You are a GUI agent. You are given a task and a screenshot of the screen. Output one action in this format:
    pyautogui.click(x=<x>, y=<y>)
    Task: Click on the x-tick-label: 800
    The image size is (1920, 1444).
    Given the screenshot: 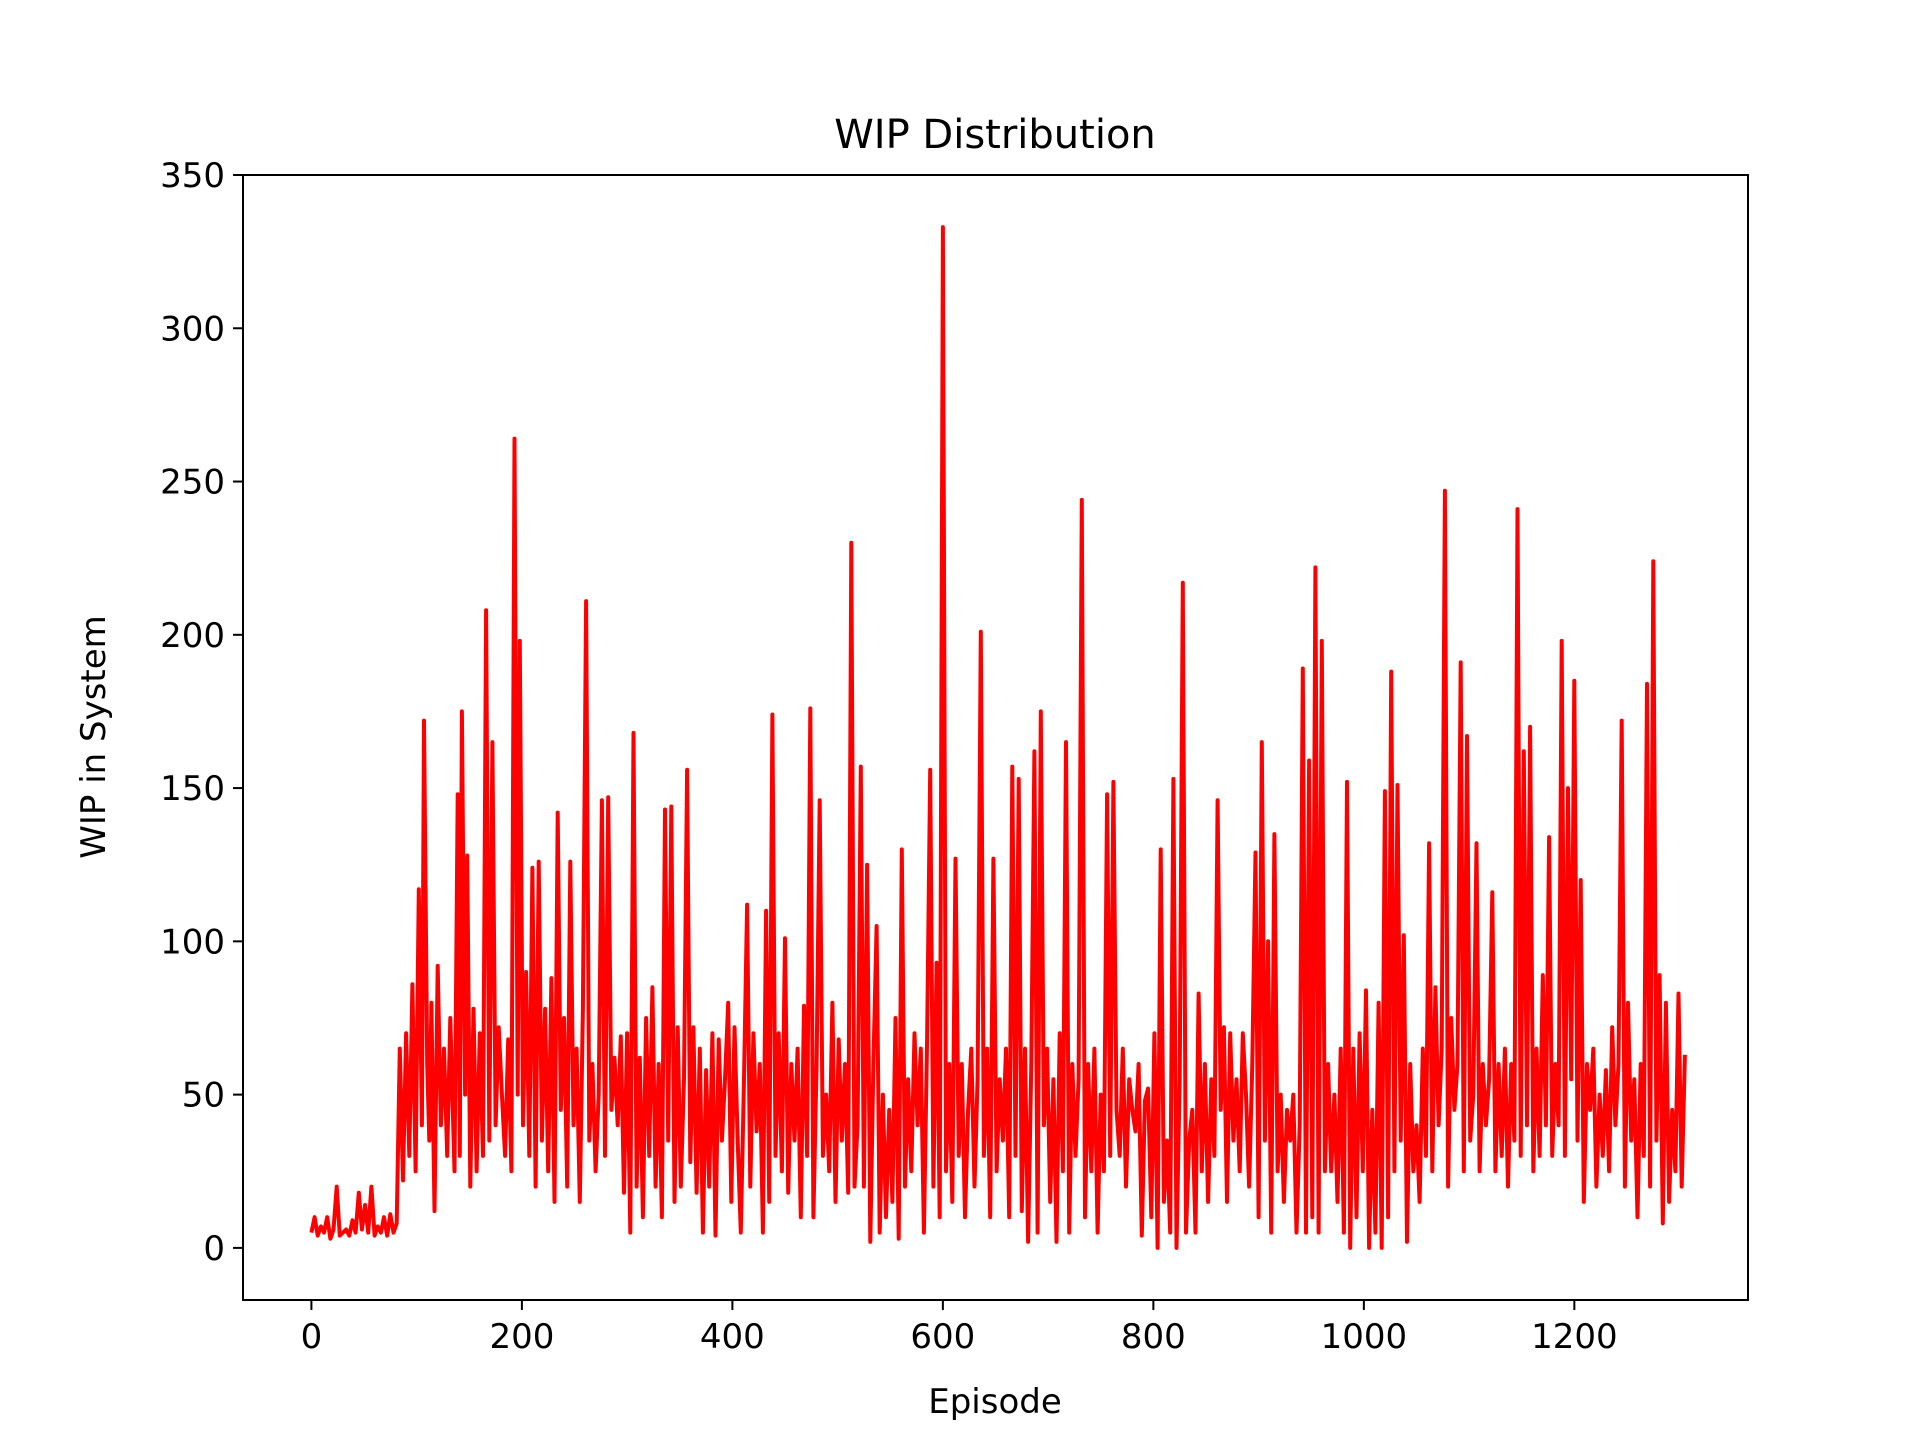 What is the action you would take?
    pyautogui.click(x=1153, y=1337)
    